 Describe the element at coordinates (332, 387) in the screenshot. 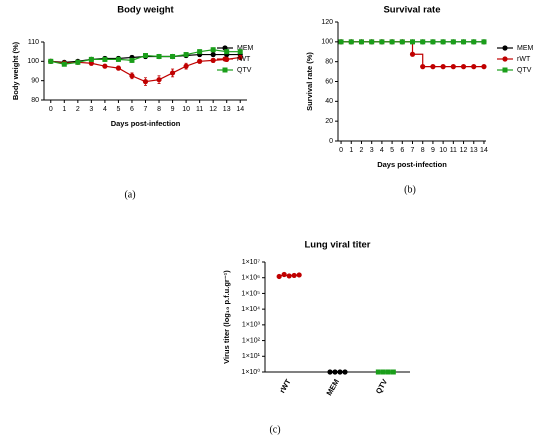

I see `x-tick-label: MEM` at that location.